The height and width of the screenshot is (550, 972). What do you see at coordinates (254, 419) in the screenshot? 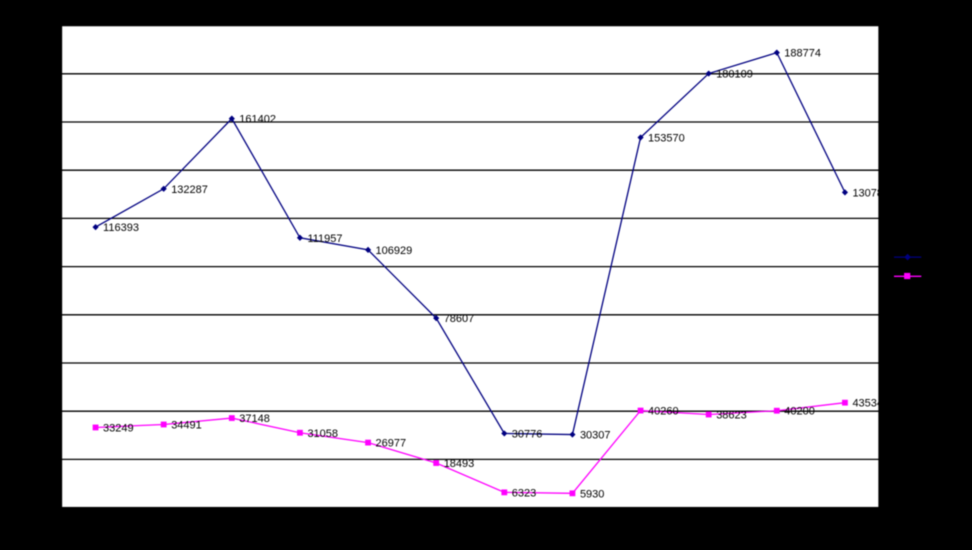
I see `svg-text: 37148` at bounding box center [254, 419].